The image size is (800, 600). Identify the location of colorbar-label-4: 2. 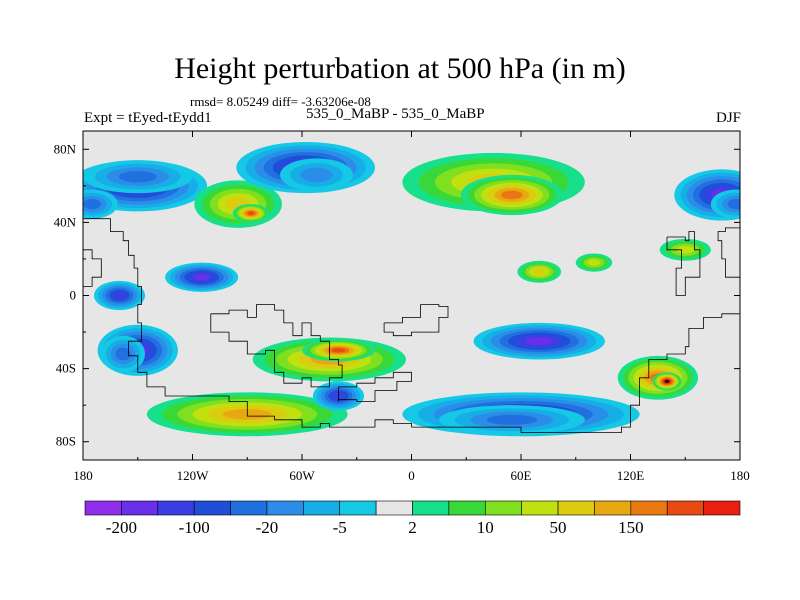
(412, 527).